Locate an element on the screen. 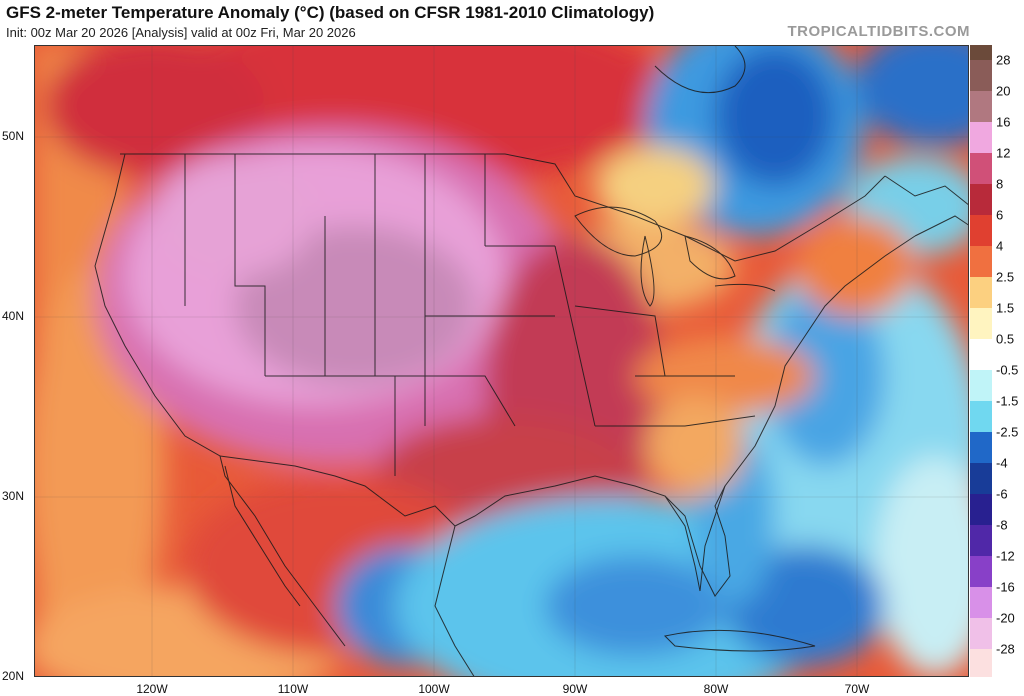 This screenshot has width=1024, height=696. lat-label-20n: 20N is located at coordinates (13, 676).